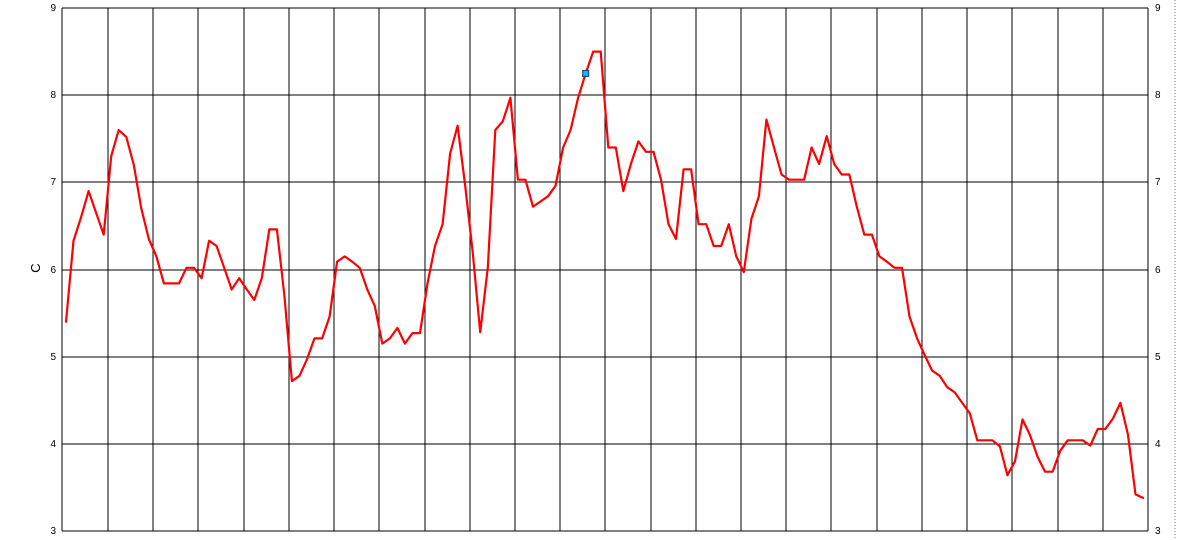 The image size is (1182, 540). What do you see at coordinates (53, 182) in the screenshot?
I see `left-tick-label: 7` at bounding box center [53, 182].